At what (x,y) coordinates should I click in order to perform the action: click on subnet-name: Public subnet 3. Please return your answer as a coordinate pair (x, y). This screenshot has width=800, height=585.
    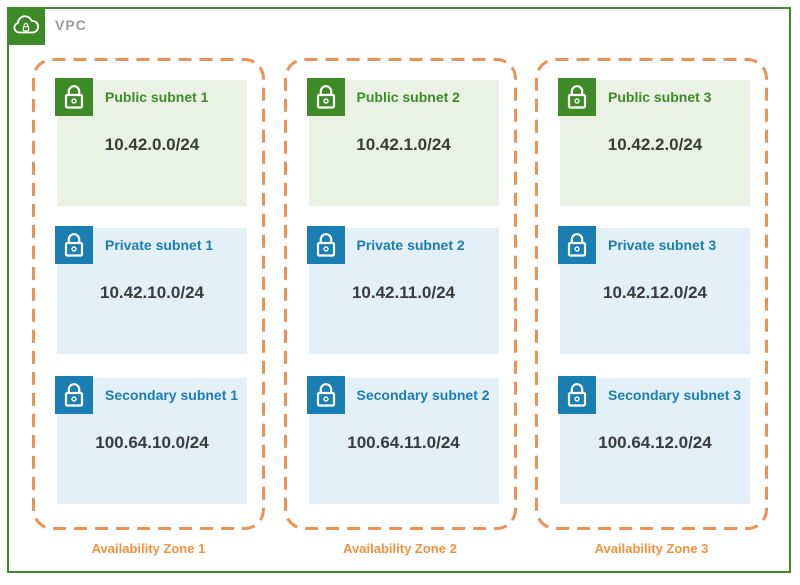
    Looking at the image, I should click on (660, 97).